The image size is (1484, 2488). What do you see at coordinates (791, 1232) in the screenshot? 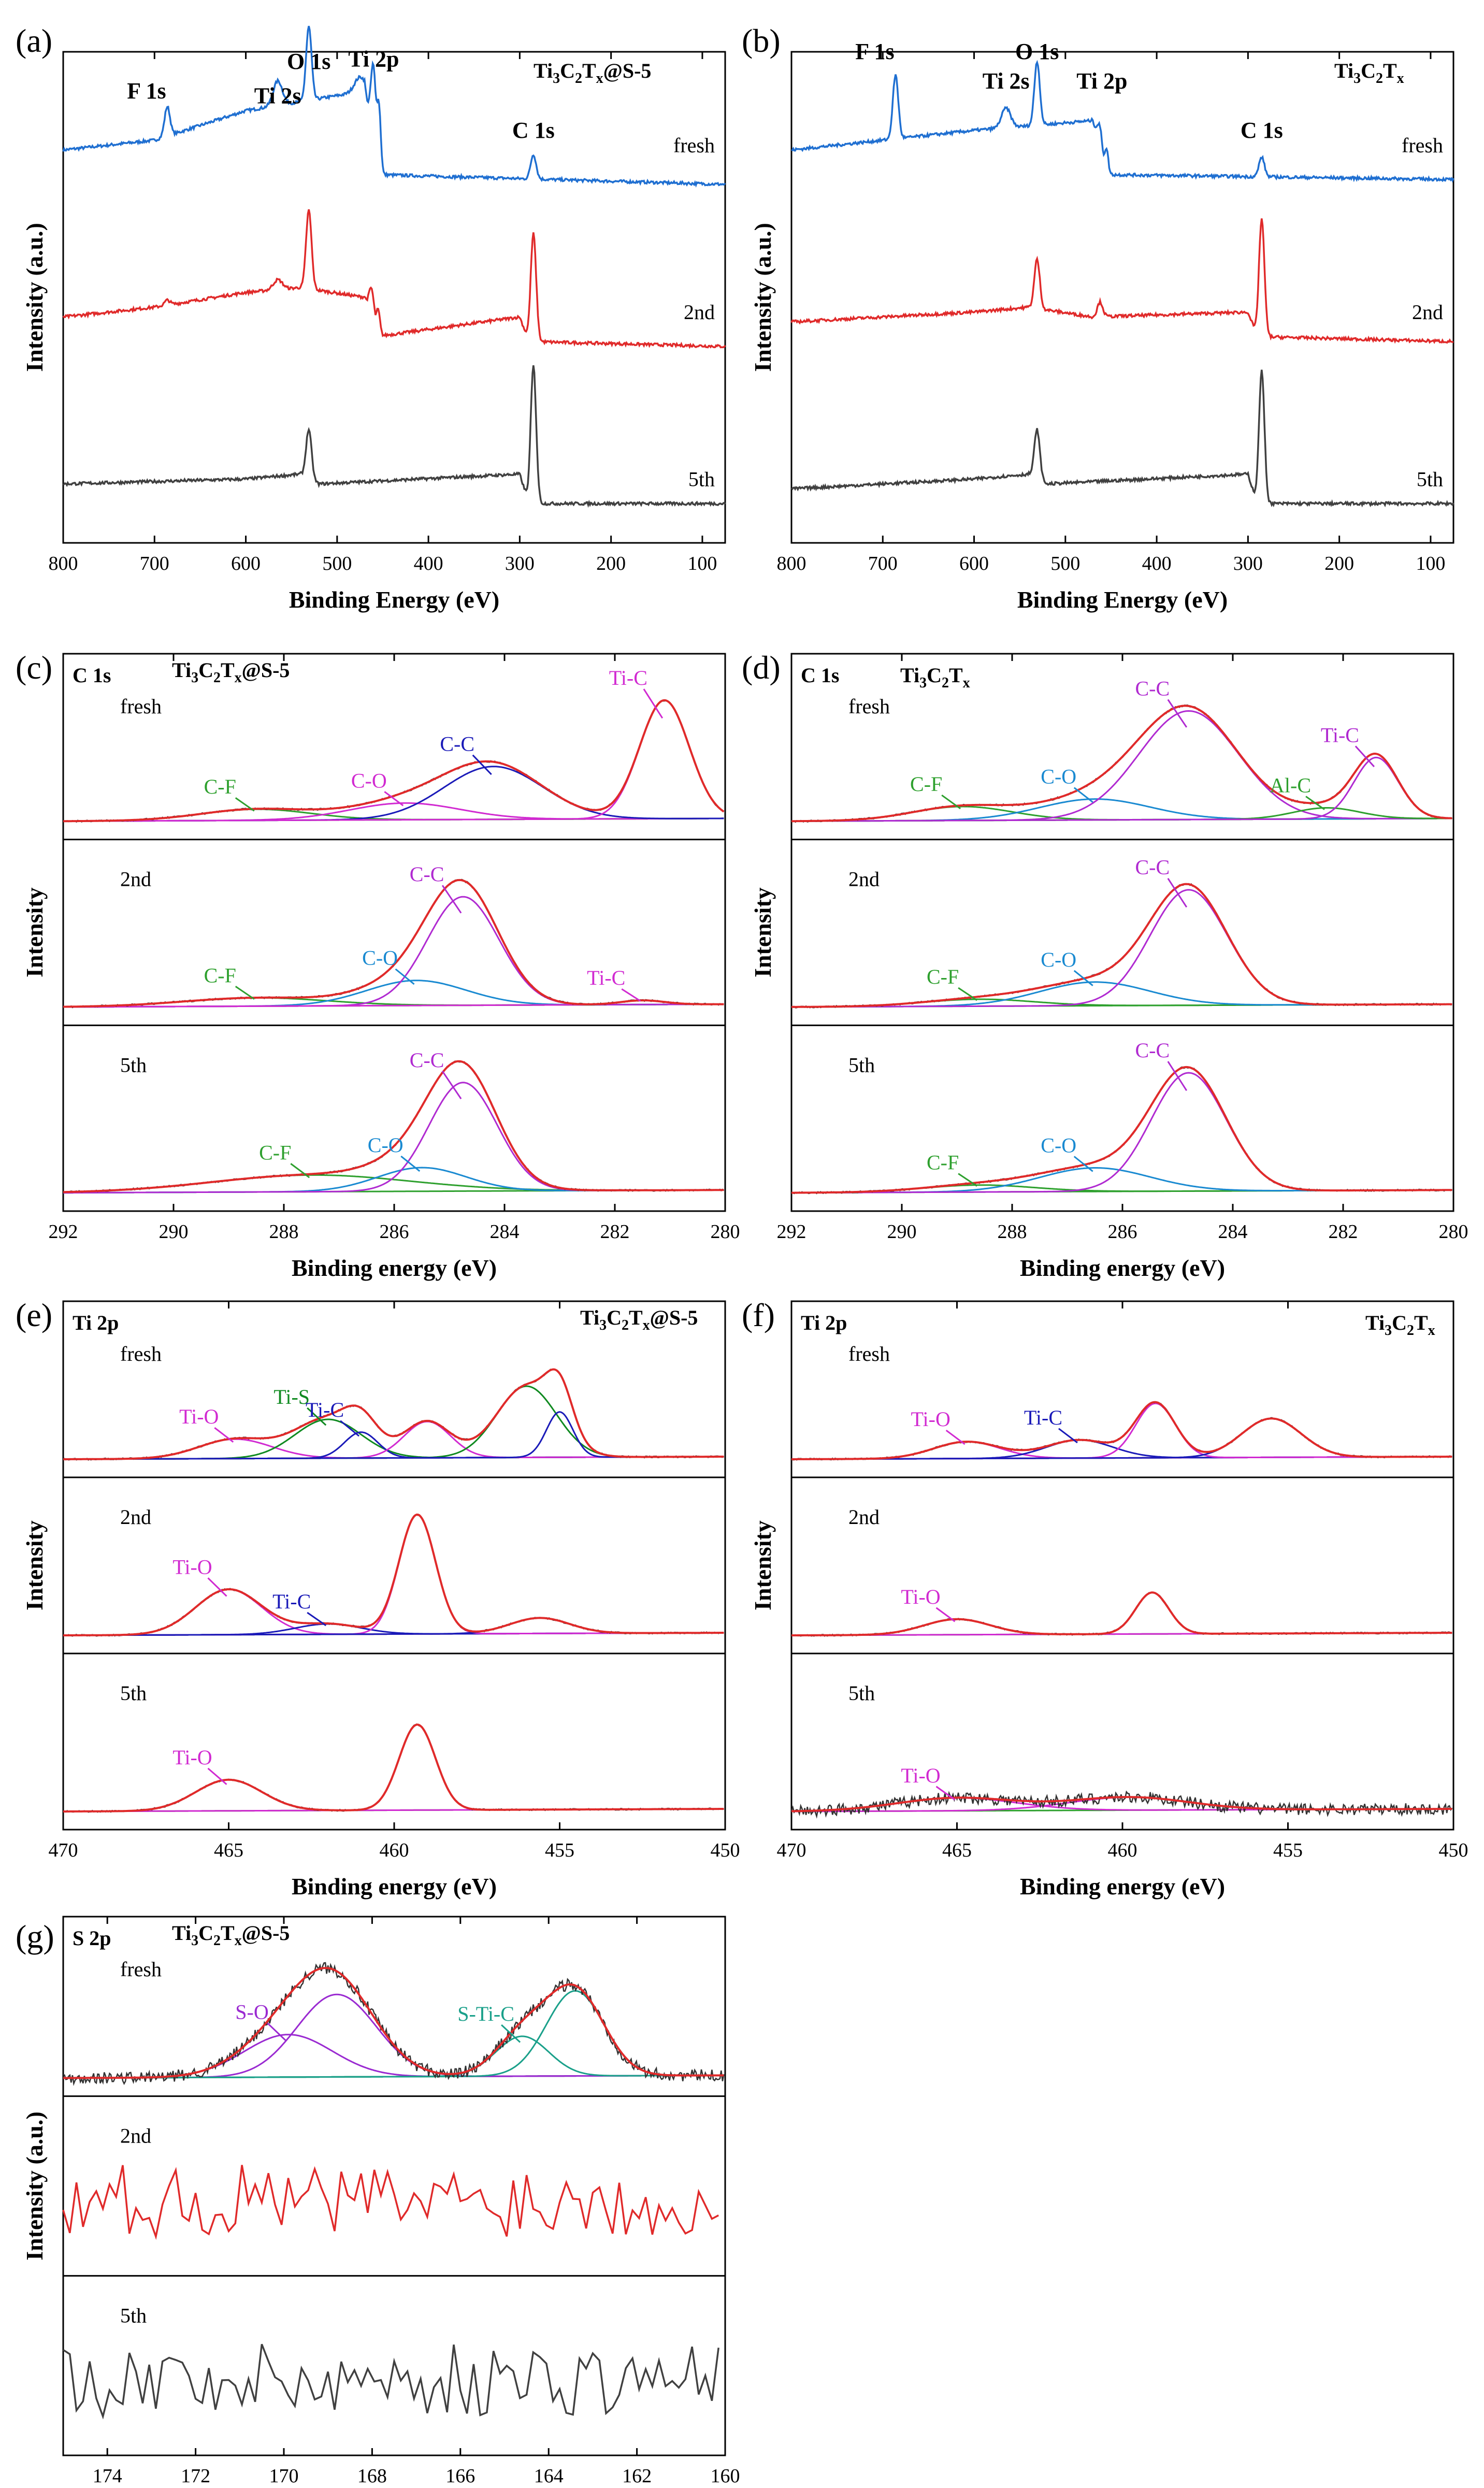
I see `x-tick-label: 292` at bounding box center [791, 1232].